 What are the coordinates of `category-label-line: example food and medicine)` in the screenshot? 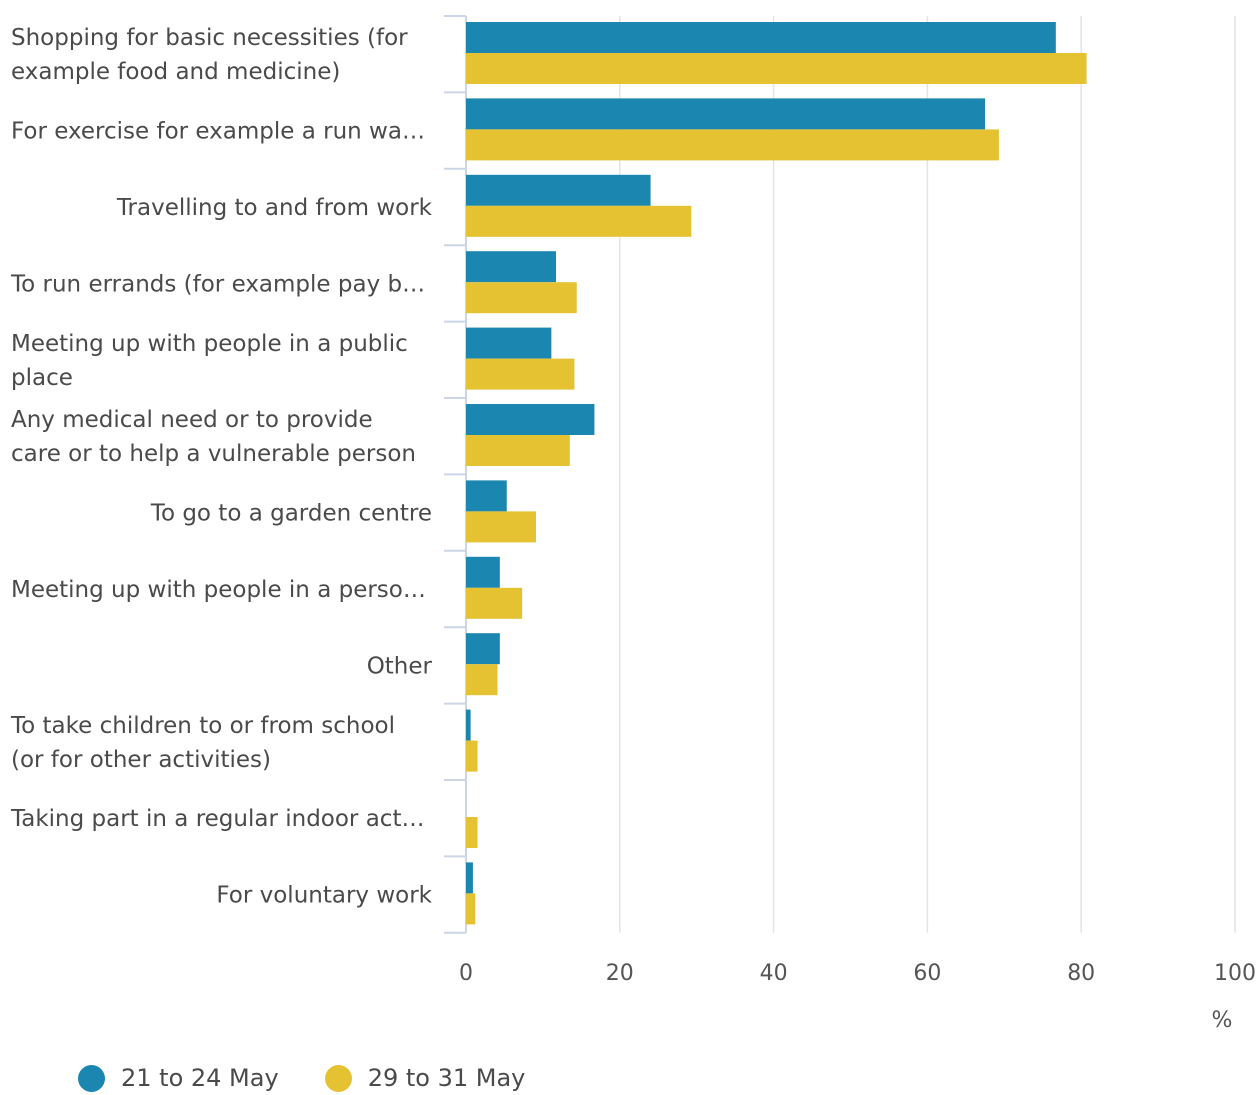 It's located at (175, 72).